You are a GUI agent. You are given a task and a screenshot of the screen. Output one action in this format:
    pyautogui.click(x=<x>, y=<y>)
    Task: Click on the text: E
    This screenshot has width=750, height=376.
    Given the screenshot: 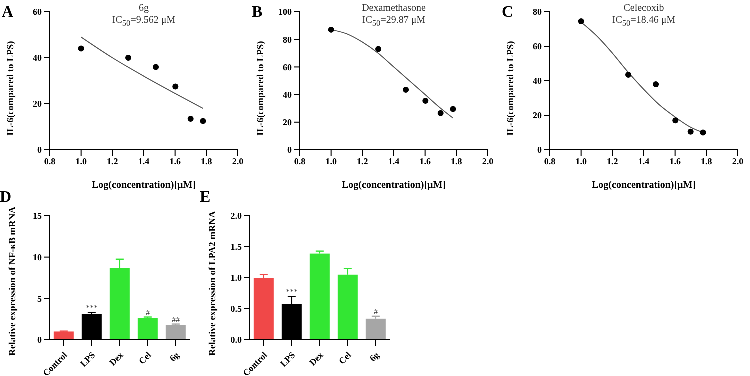 What is the action you would take?
    pyautogui.click(x=205, y=197)
    